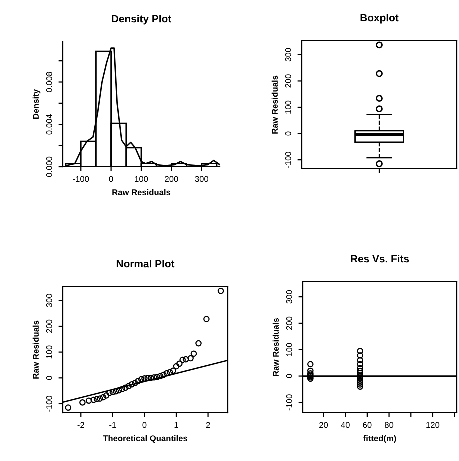  Describe the element at coordinates (380, 259) in the screenshot. I see `chart-title: Res Vs. Fits` at that location.